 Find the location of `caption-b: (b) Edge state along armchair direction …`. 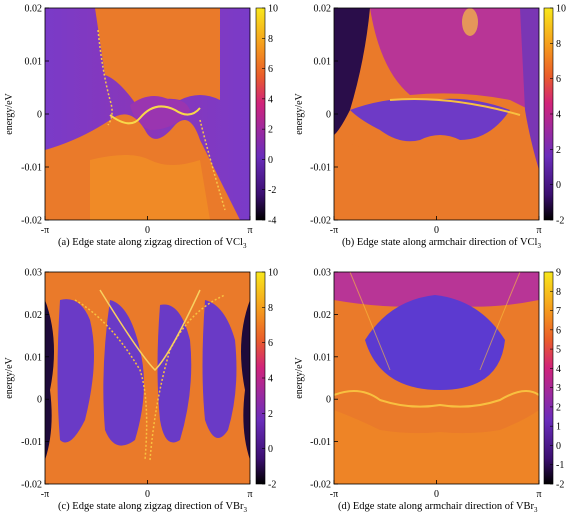

caption-b: (b) Edge state along armchair direction … is located at coordinates (441, 244).